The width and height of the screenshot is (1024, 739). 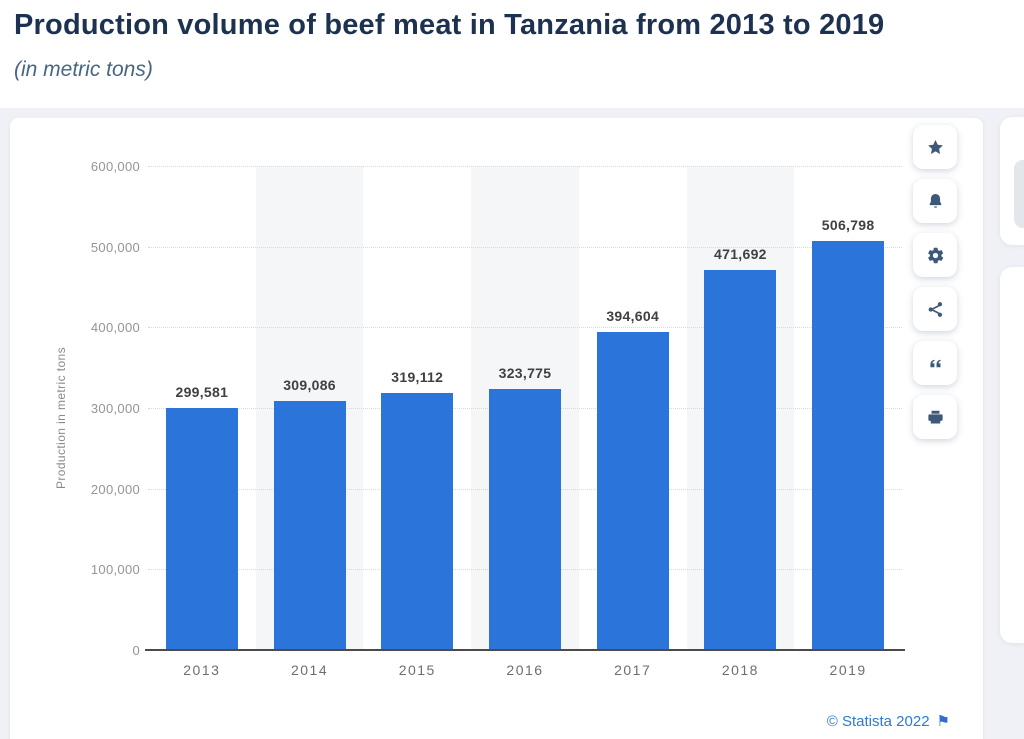 What do you see at coordinates (309, 384) in the screenshot?
I see `bar-value-label: 309,086` at bounding box center [309, 384].